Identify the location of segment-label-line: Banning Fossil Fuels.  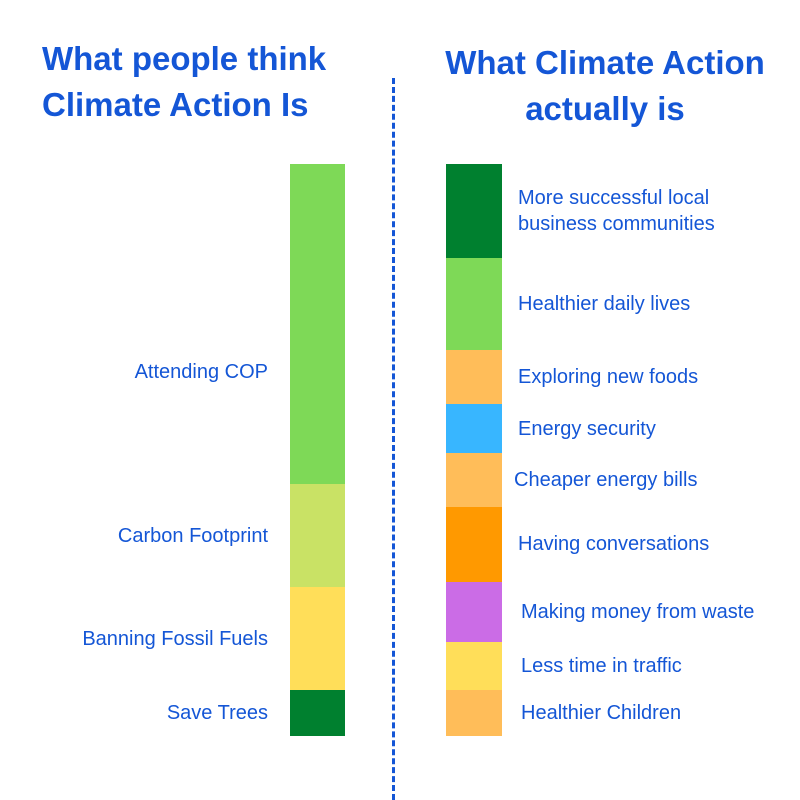
(175, 638).